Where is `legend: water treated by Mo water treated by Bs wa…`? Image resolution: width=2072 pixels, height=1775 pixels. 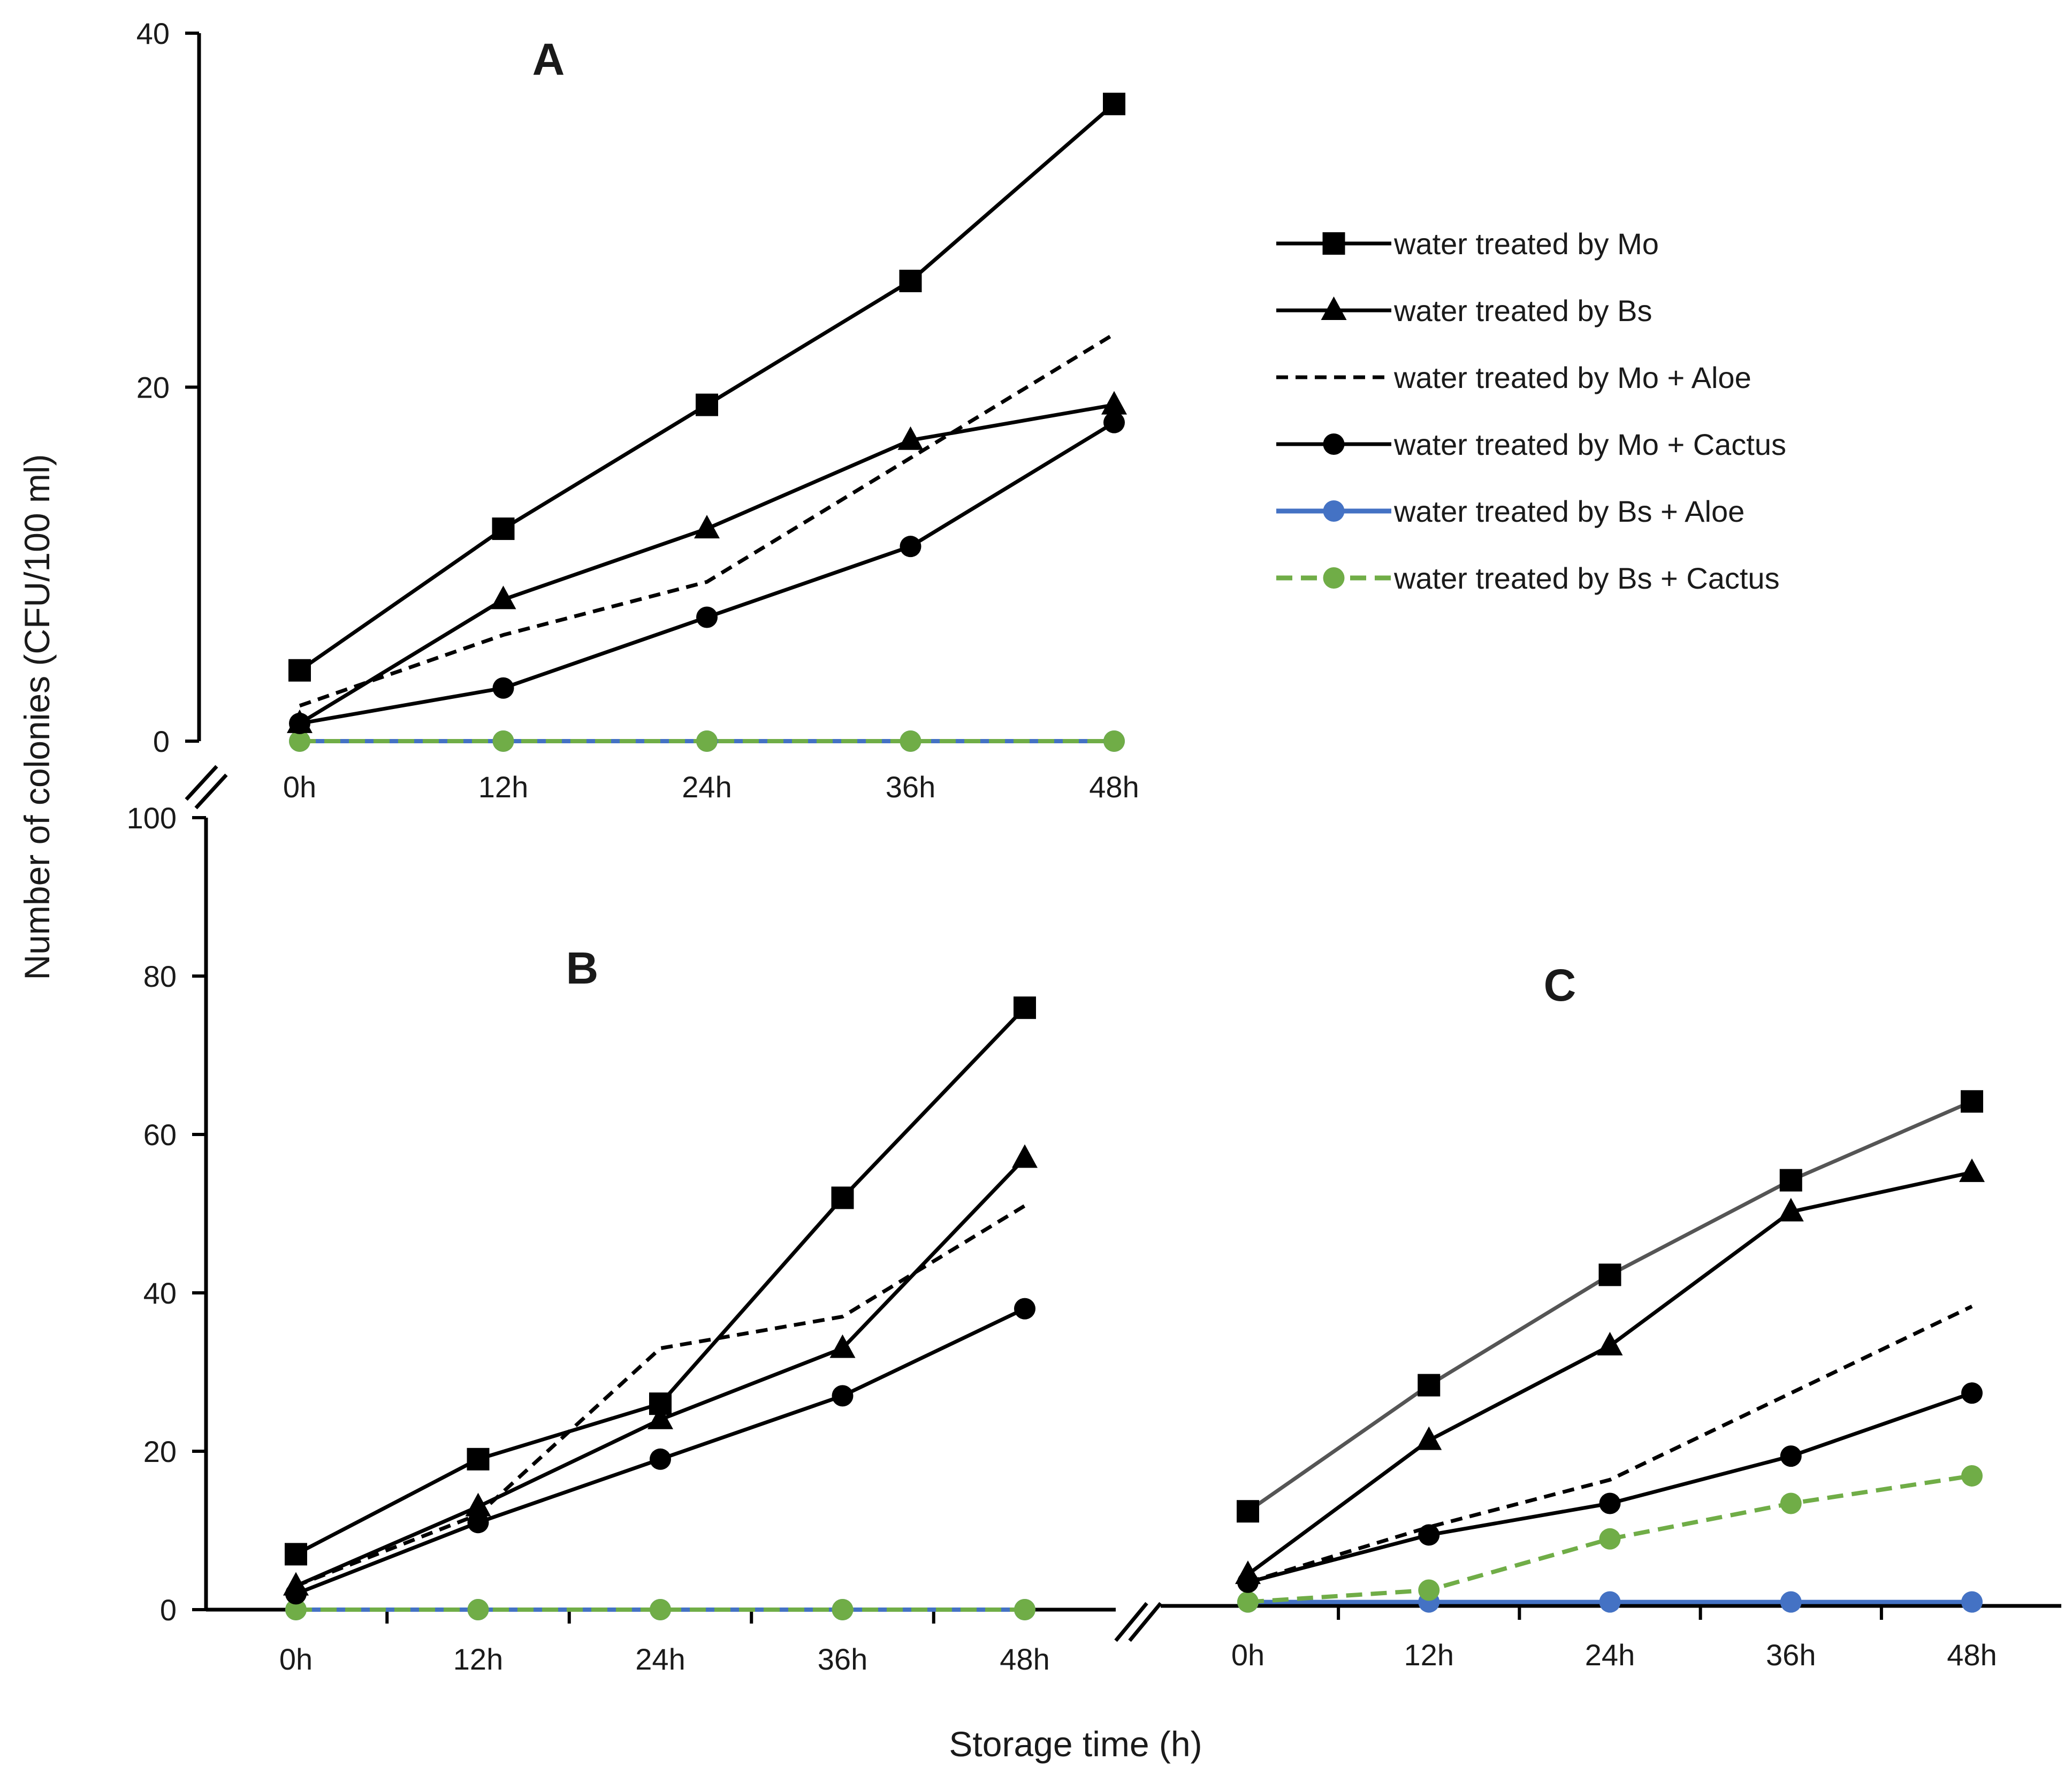 legend: water treated by Mo water treated by Bs wa… is located at coordinates (1531, 411).